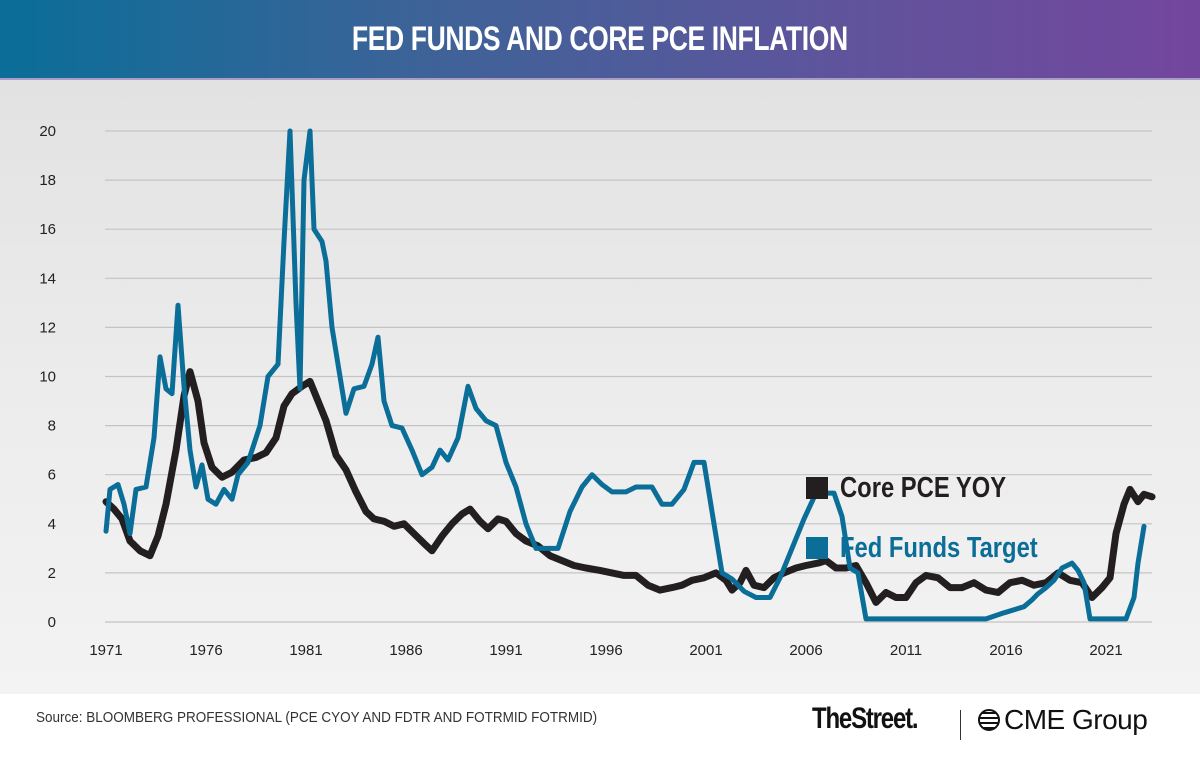  I want to click on legend-label-core-pce: Core PCE YOY, so click(923, 487).